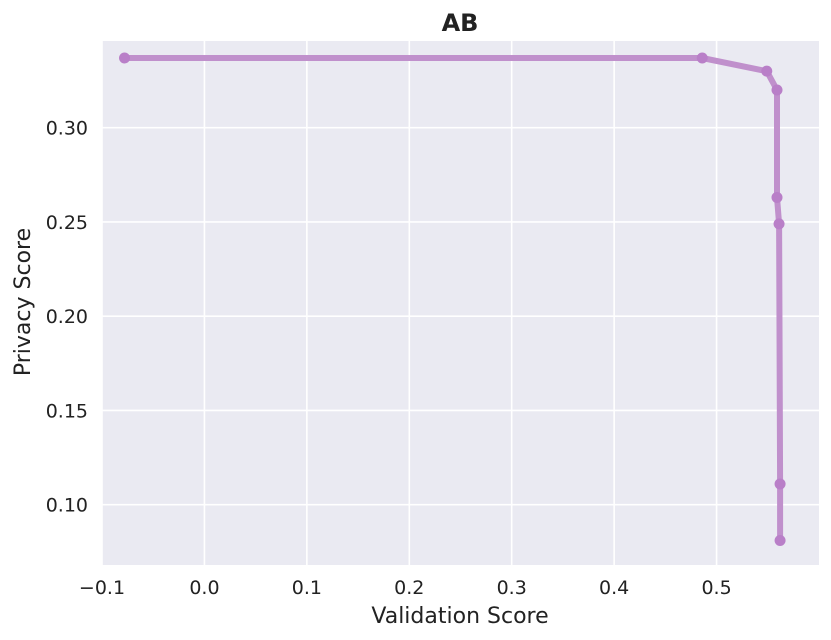 This screenshot has height=640, width=831. Describe the element at coordinates (23, 302) in the screenshot. I see `y-axis-label: Privacy Score` at that location.